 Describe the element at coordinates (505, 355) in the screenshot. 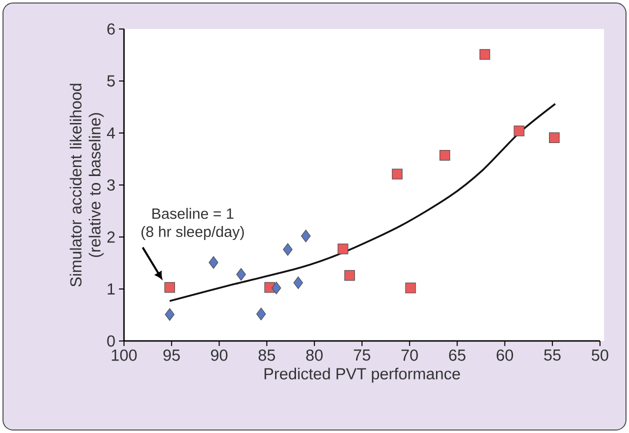

I see `x-tick-label: 60` at that location.